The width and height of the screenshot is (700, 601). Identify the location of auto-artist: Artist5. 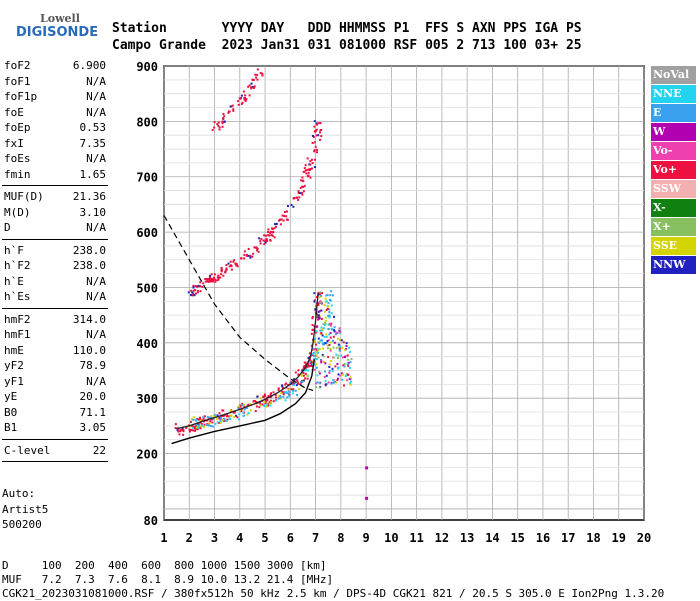
(25, 509).